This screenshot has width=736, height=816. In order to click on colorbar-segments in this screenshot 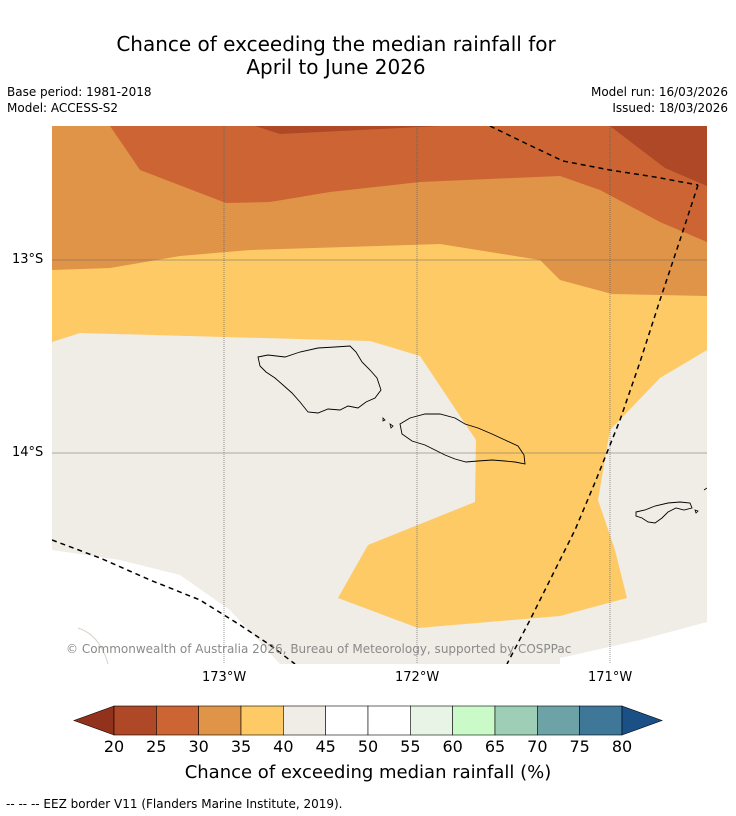, I will do `click(368, 720)`.